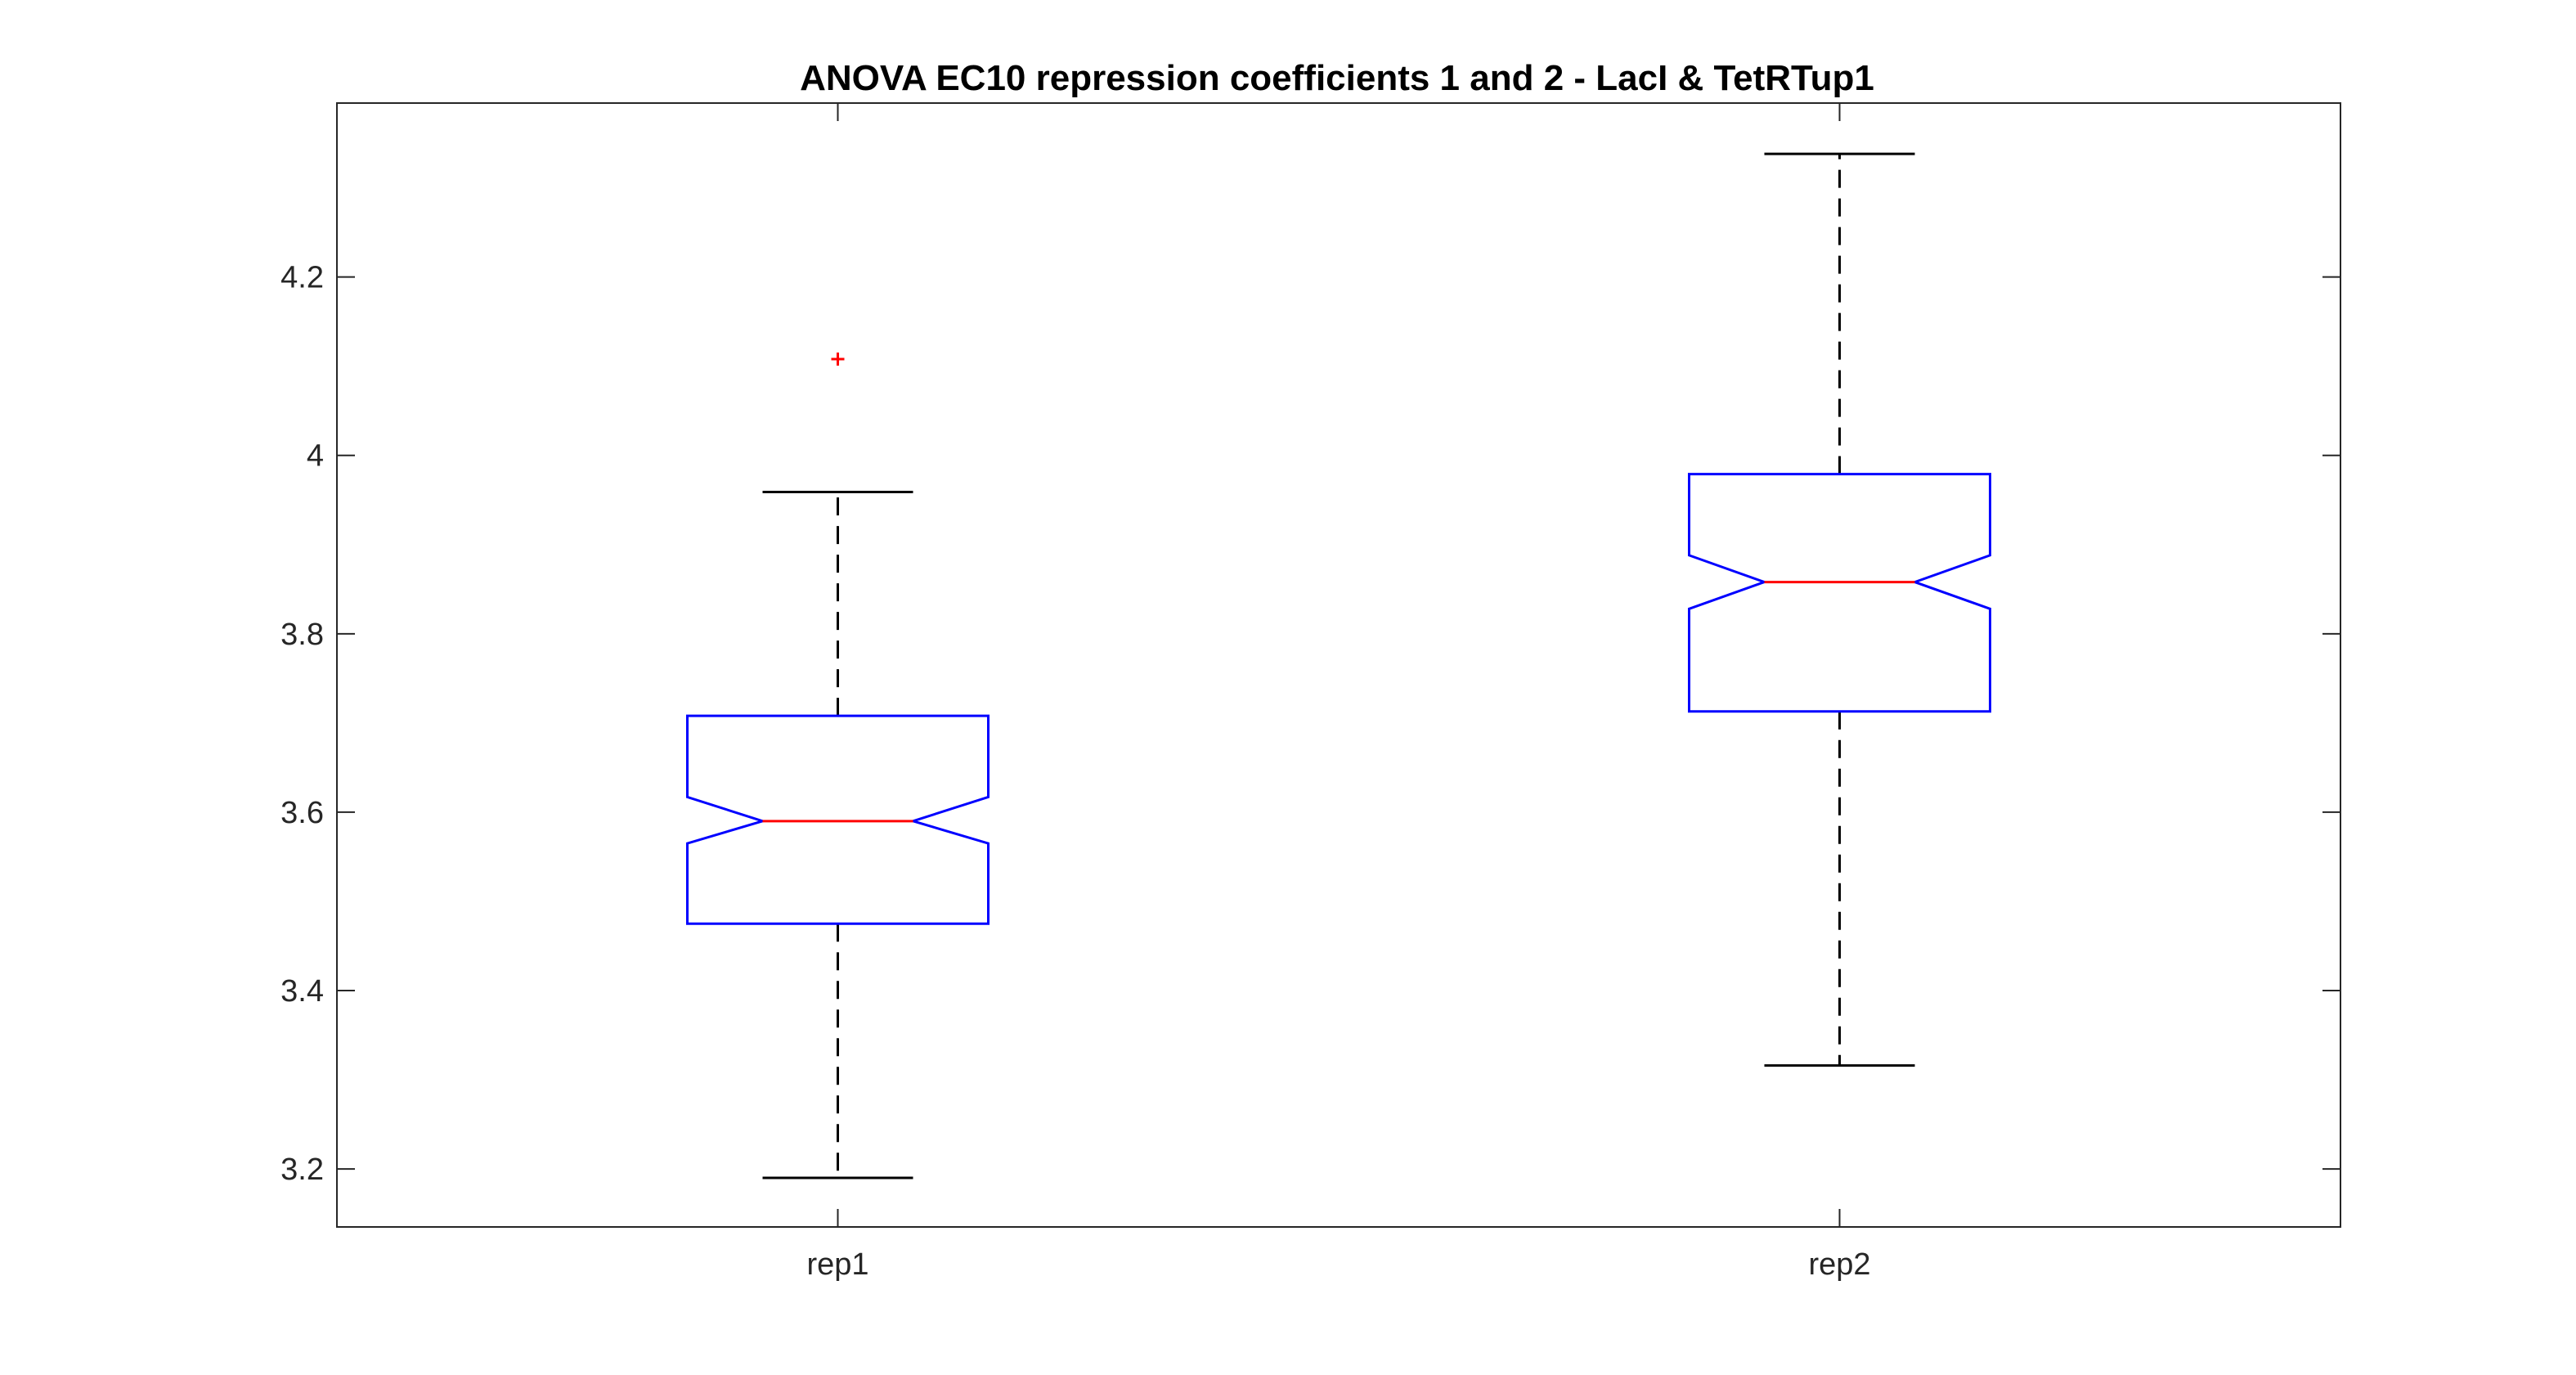 The height and width of the screenshot is (1375, 2576). Describe the element at coordinates (838, 820) in the screenshot. I see `notched-box-rep1` at that location.